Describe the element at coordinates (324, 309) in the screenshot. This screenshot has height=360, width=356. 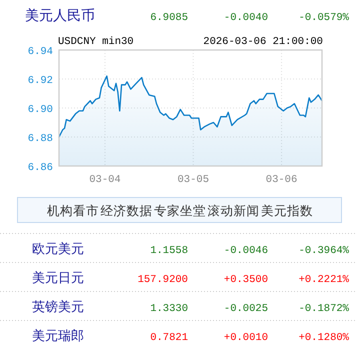
I see `text: -0.1872%` at that location.